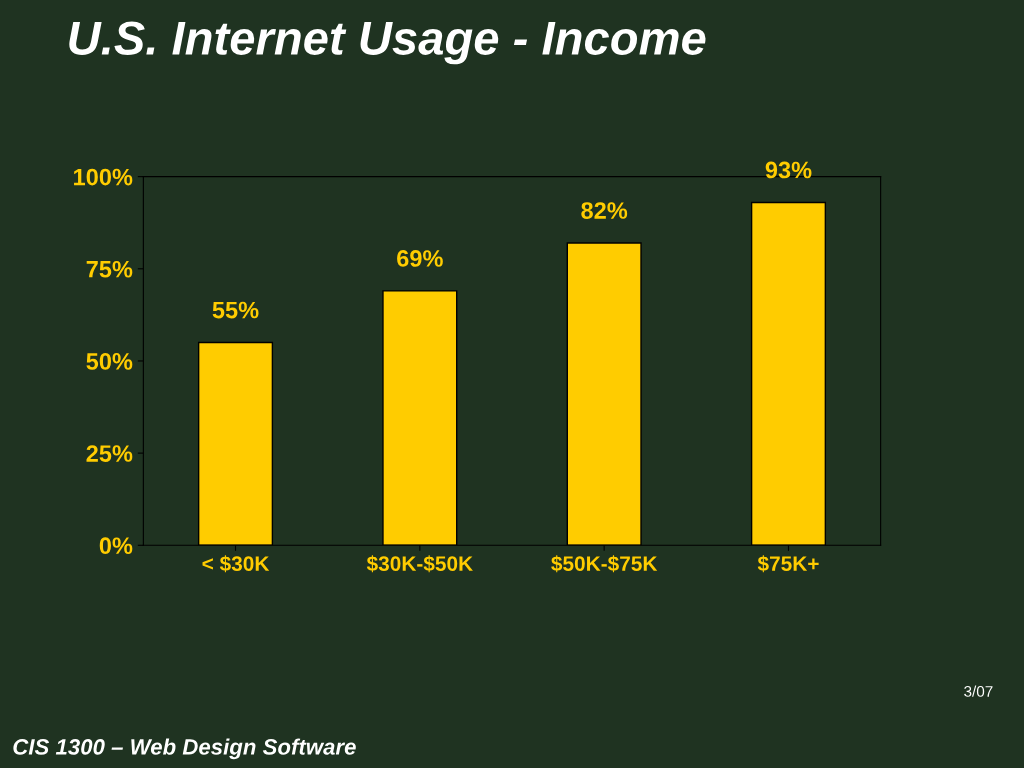 This screenshot has height=768, width=1024. Describe the element at coordinates (236, 564) in the screenshot. I see `x-tick-label: < $30K` at that location.